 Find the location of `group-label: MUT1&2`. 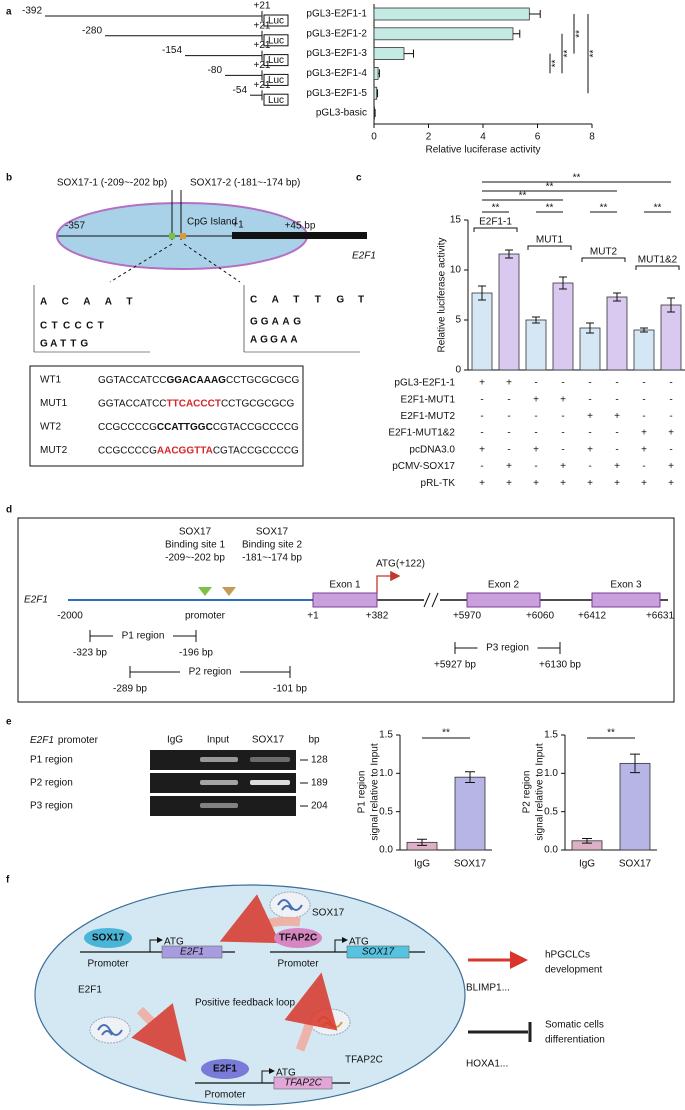

group-label: MUT1&2 is located at coordinates (658, 260).